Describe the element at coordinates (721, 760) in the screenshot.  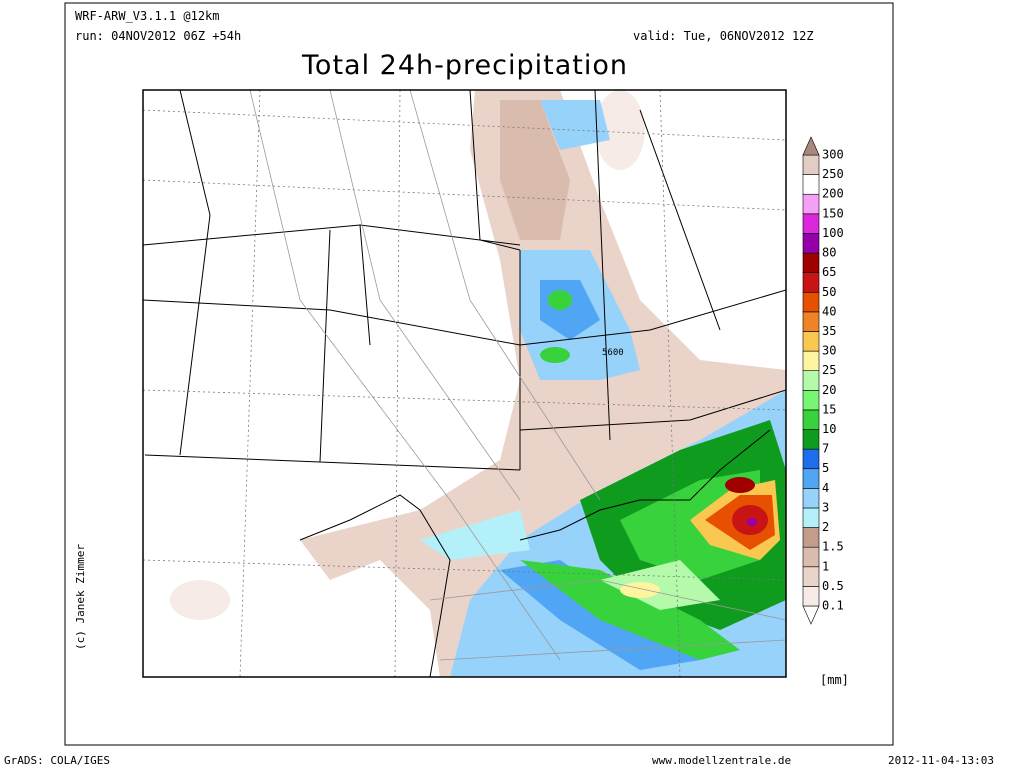
I see `website: www.modellzentrale.de` at that location.